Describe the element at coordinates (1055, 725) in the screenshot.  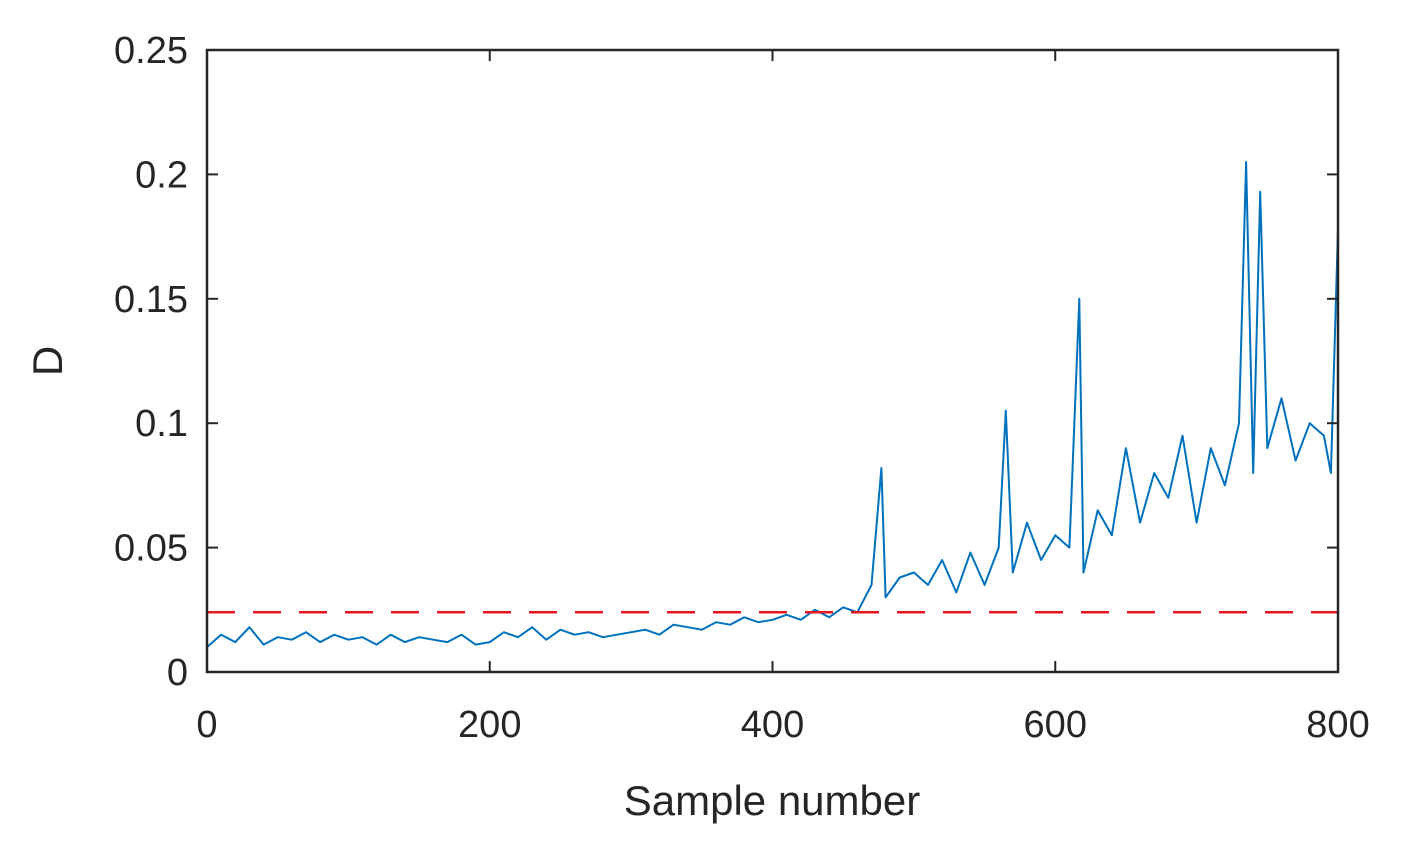
I see `x-tick-label: 600` at that location.